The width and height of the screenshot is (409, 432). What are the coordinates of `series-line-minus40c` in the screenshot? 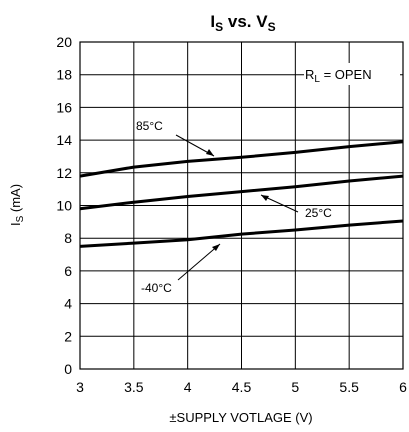 It's located at (241, 233).